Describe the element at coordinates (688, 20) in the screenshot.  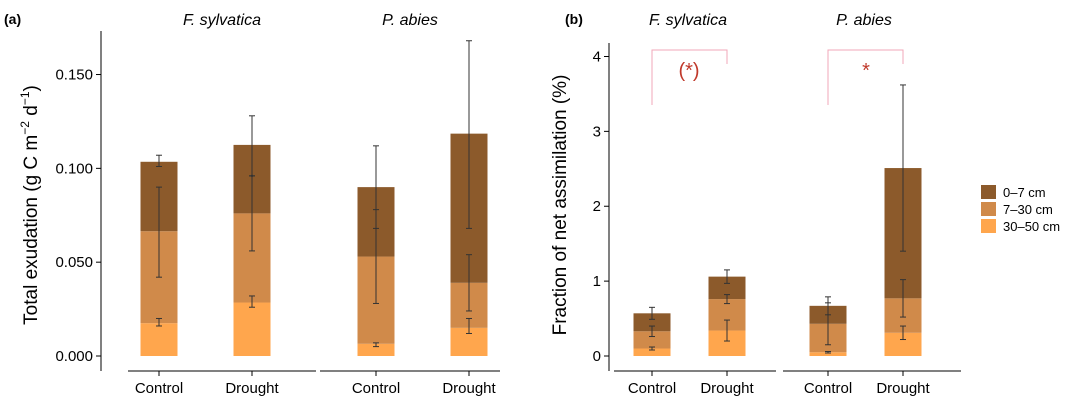
I see `panel-b-facet-fsylvatica: F. sylvatica` at that location.